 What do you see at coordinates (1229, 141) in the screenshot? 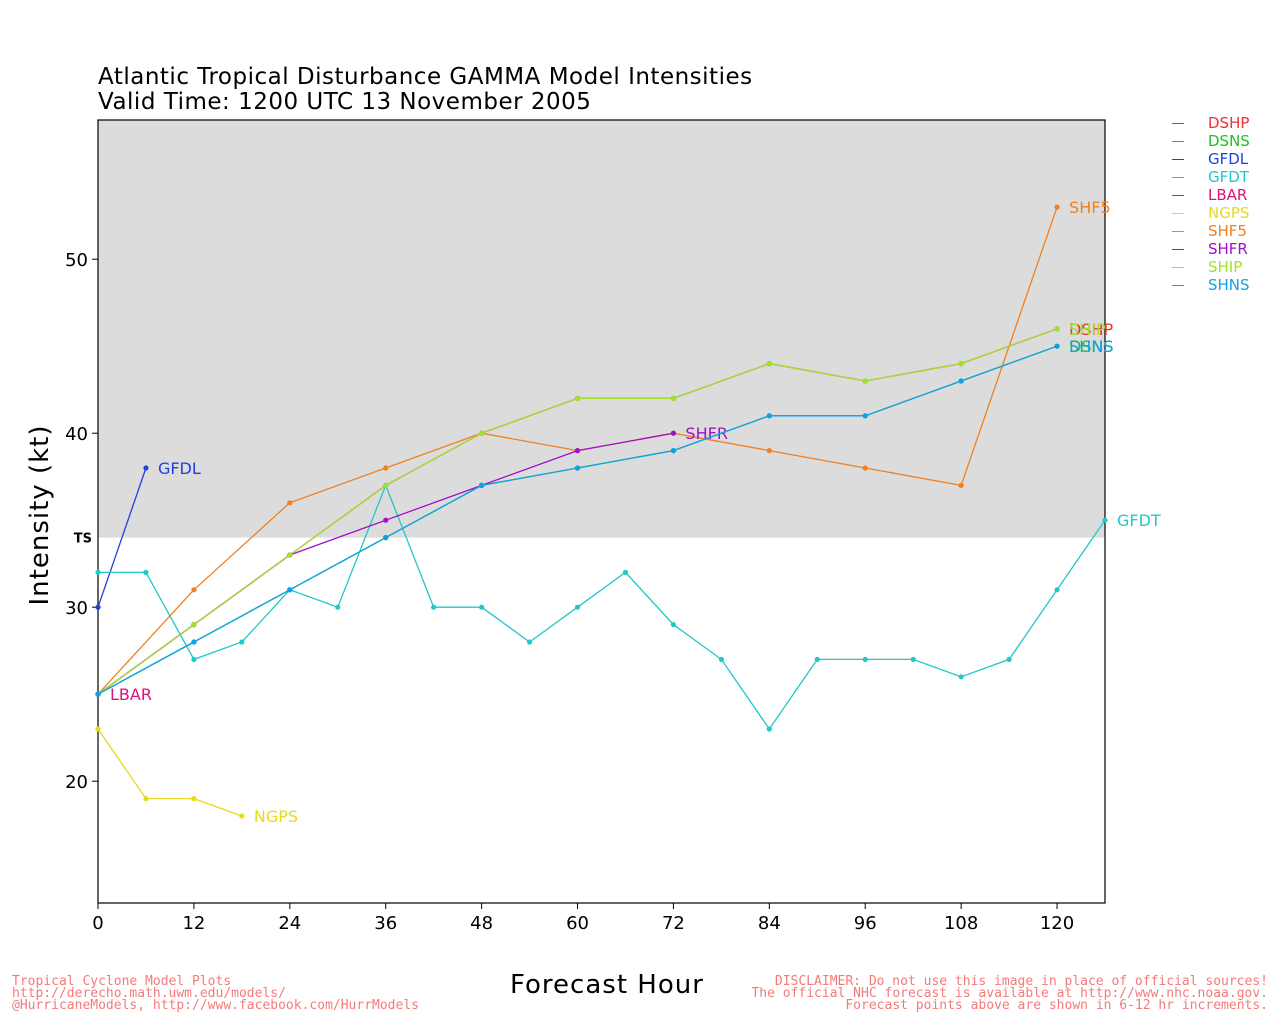
I see `legend-label: DSNS` at bounding box center [1229, 141].